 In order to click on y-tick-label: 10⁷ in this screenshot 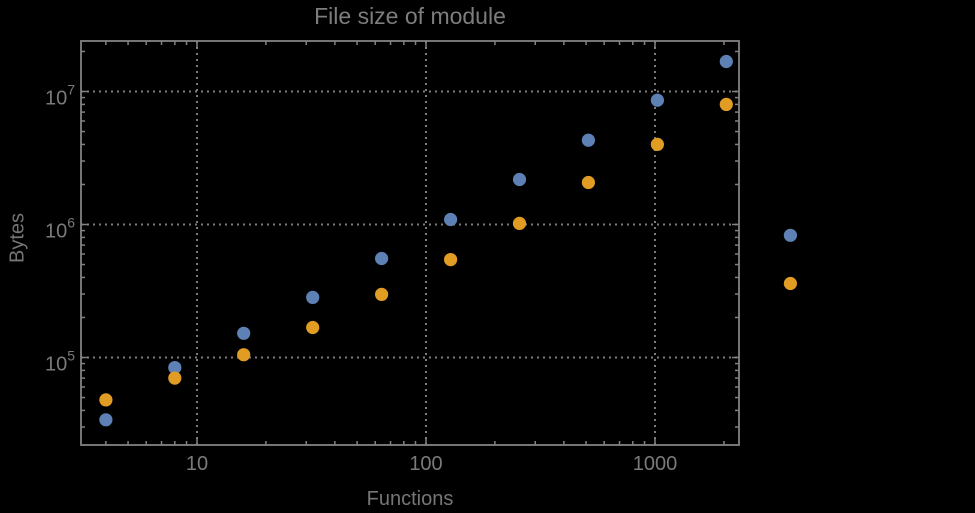, I will do `click(60, 96)`.